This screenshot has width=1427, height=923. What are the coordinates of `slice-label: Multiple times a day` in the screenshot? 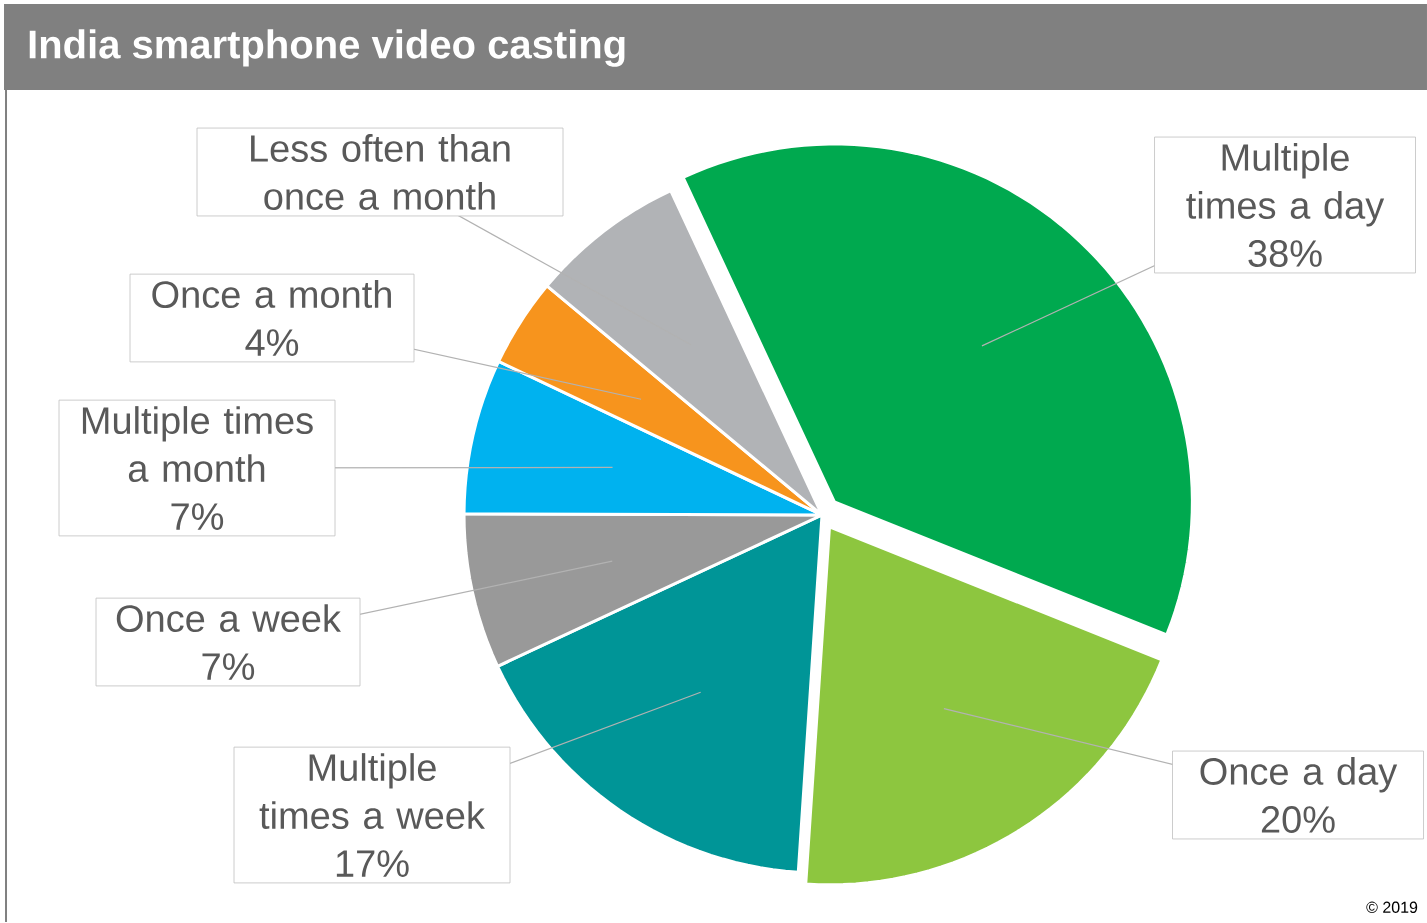 It's located at (1285, 185).